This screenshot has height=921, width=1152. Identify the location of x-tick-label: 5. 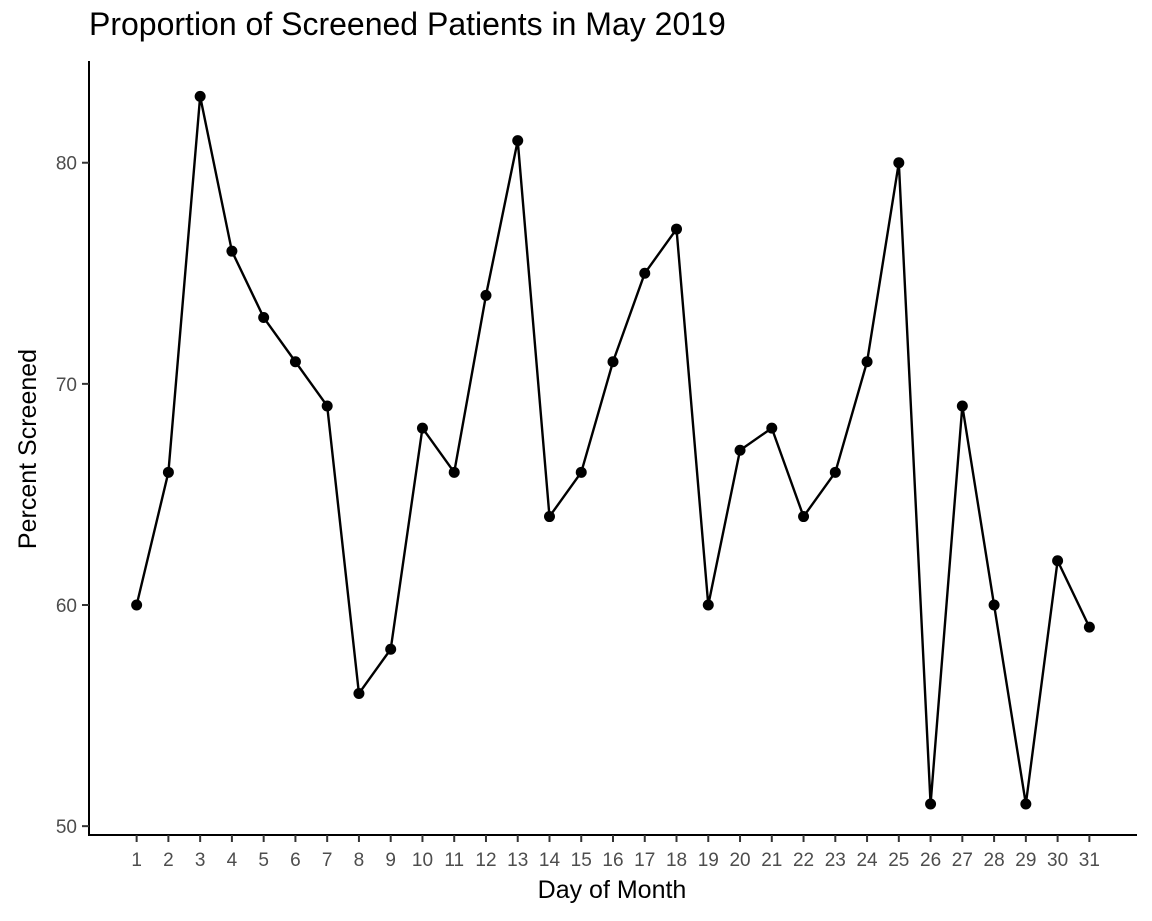
(263, 860).